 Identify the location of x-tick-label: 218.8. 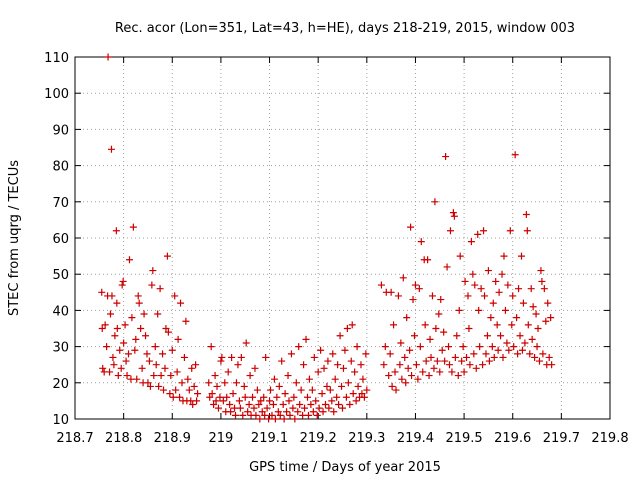
(123, 438).